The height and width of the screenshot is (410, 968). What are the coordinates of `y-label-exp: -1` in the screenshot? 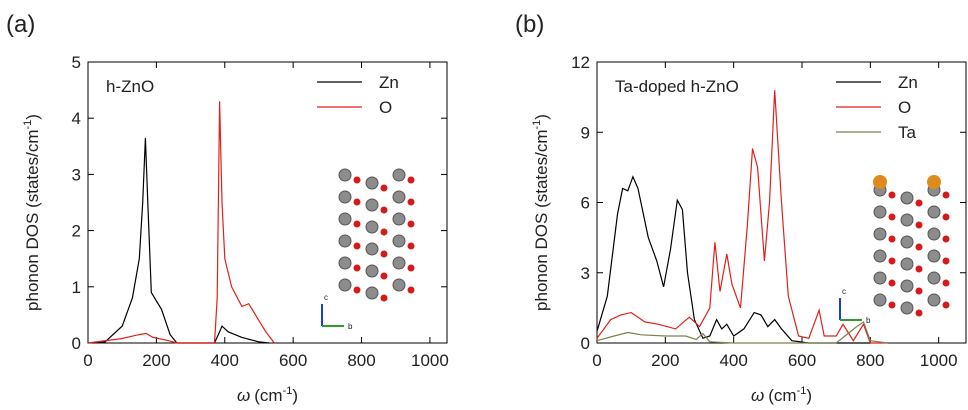 It's located at (28, 125).